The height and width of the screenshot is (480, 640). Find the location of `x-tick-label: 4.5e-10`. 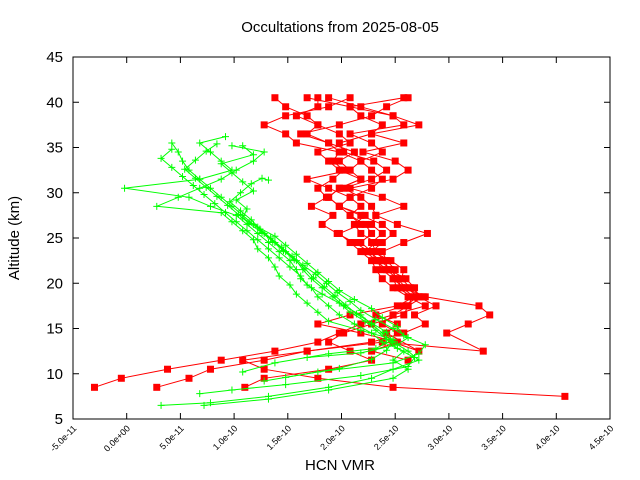

x-tick-label: 4.5e-10 is located at coordinates (601, 437).